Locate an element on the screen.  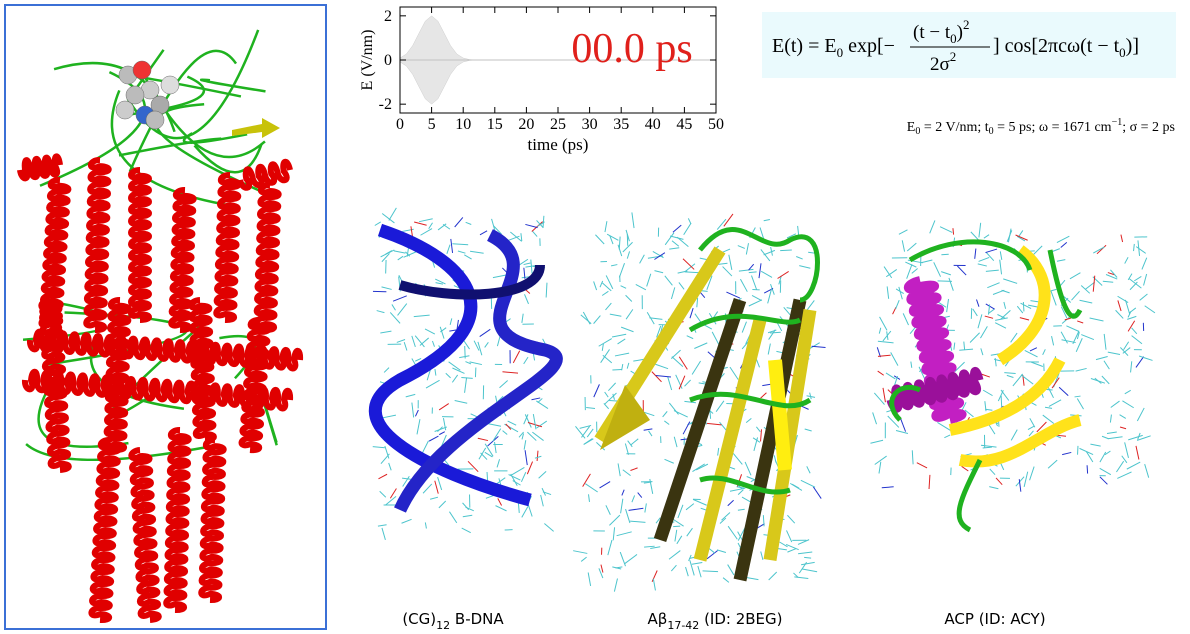
x-tick-label: 15 is located at coordinates (495, 124).